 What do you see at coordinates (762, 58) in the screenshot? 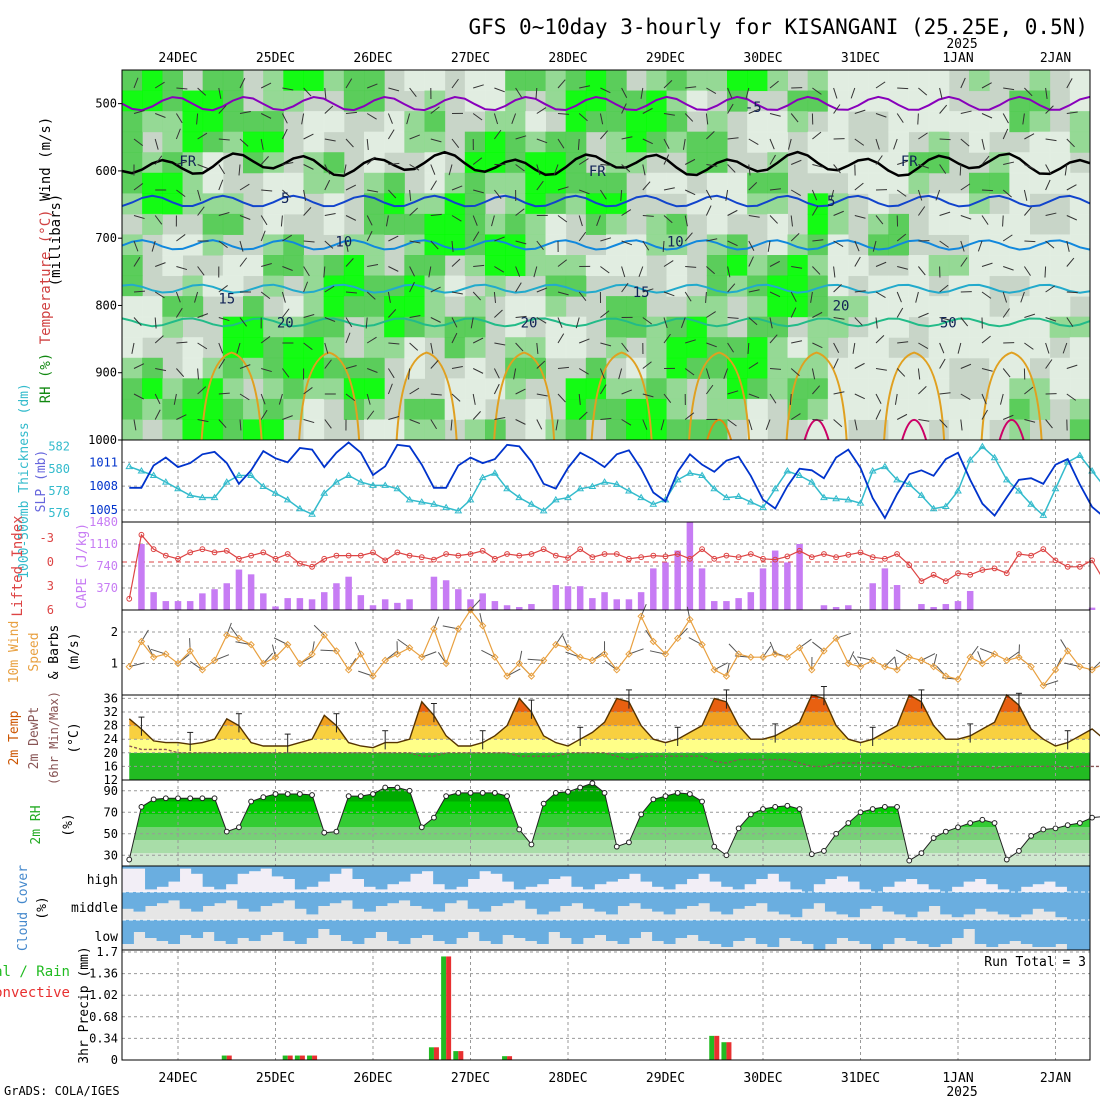
I see `date-tick-label: 30DEC` at bounding box center [762, 58].